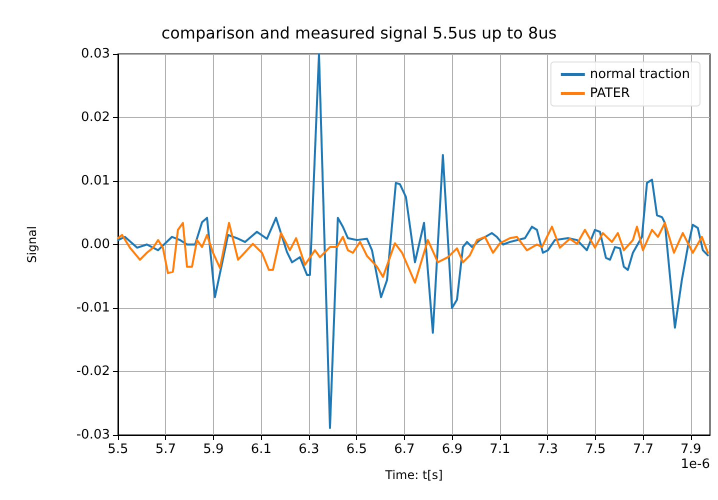 The height and width of the screenshot is (500, 718). Describe the element at coordinates (261, 449) in the screenshot. I see `x-tick-label: 6.1` at that location.